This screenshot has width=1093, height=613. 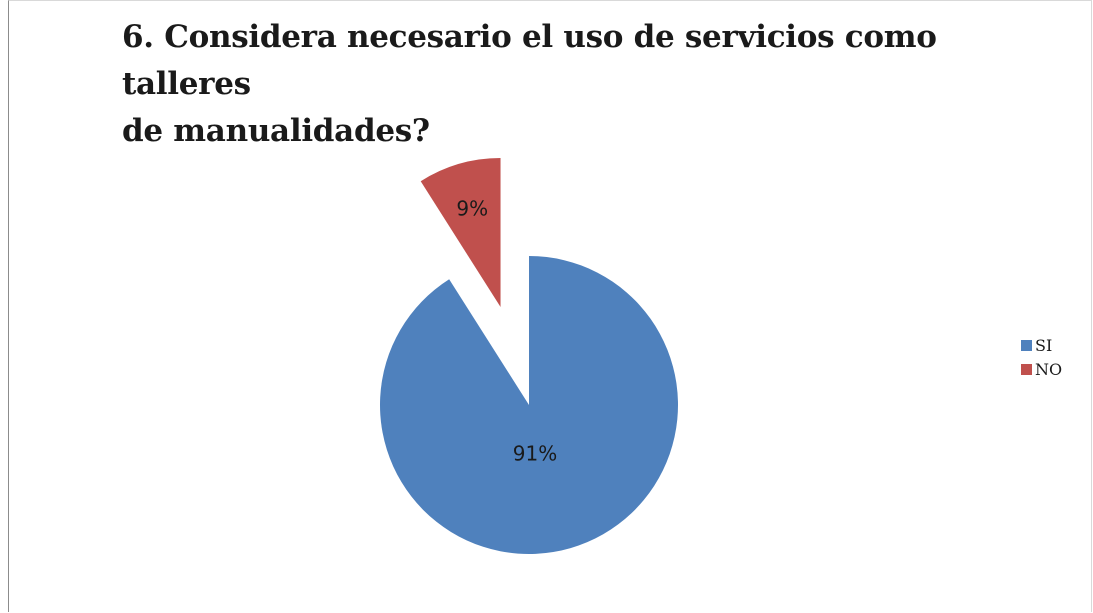 What do you see at coordinates (276, 131) in the screenshot?
I see `chart-title-line-2: de manualidades?` at bounding box center [276, 131].